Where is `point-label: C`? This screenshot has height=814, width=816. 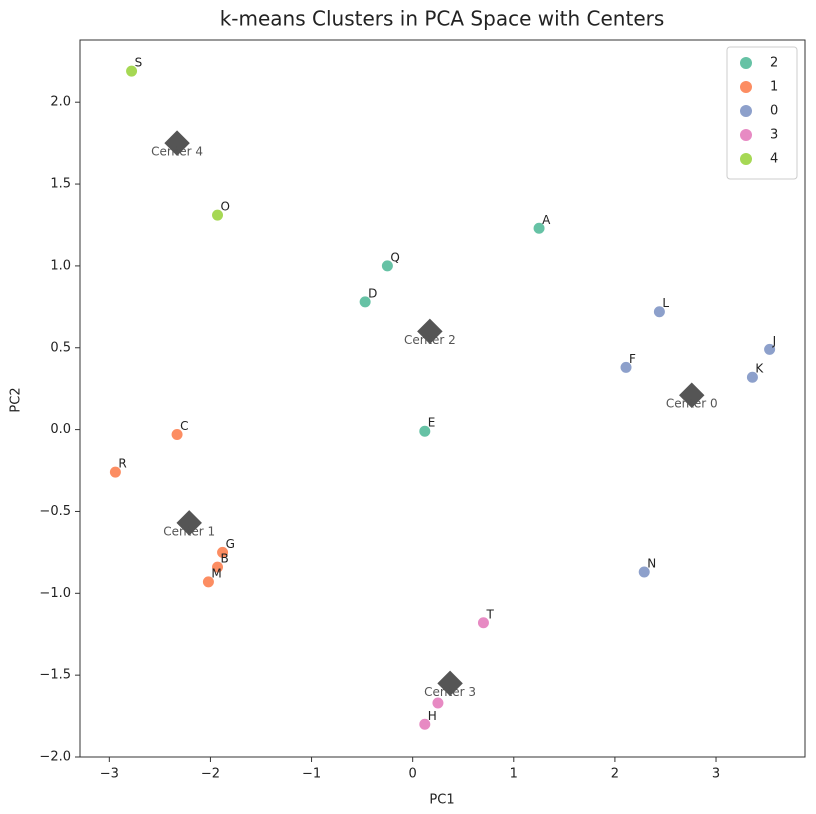
point-label: C is located at coordinates (184, 426).